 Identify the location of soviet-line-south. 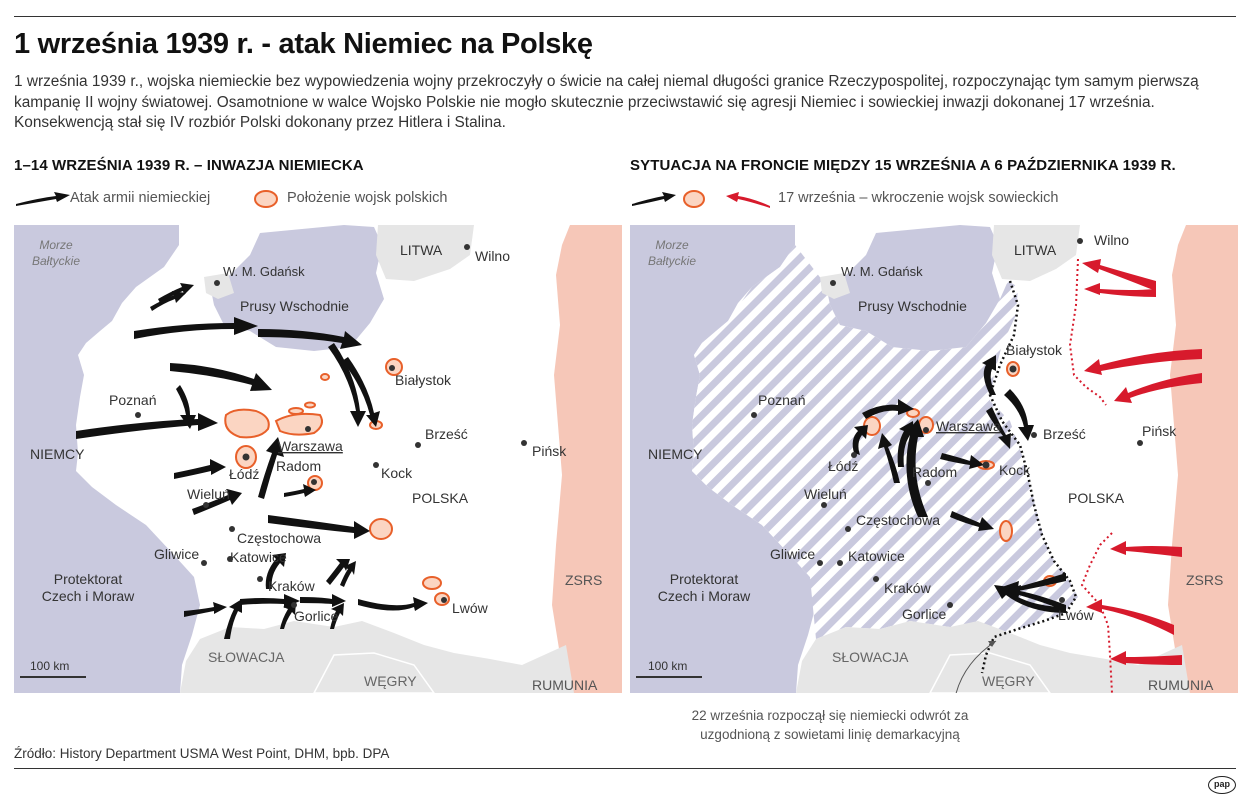
(1096, 612).